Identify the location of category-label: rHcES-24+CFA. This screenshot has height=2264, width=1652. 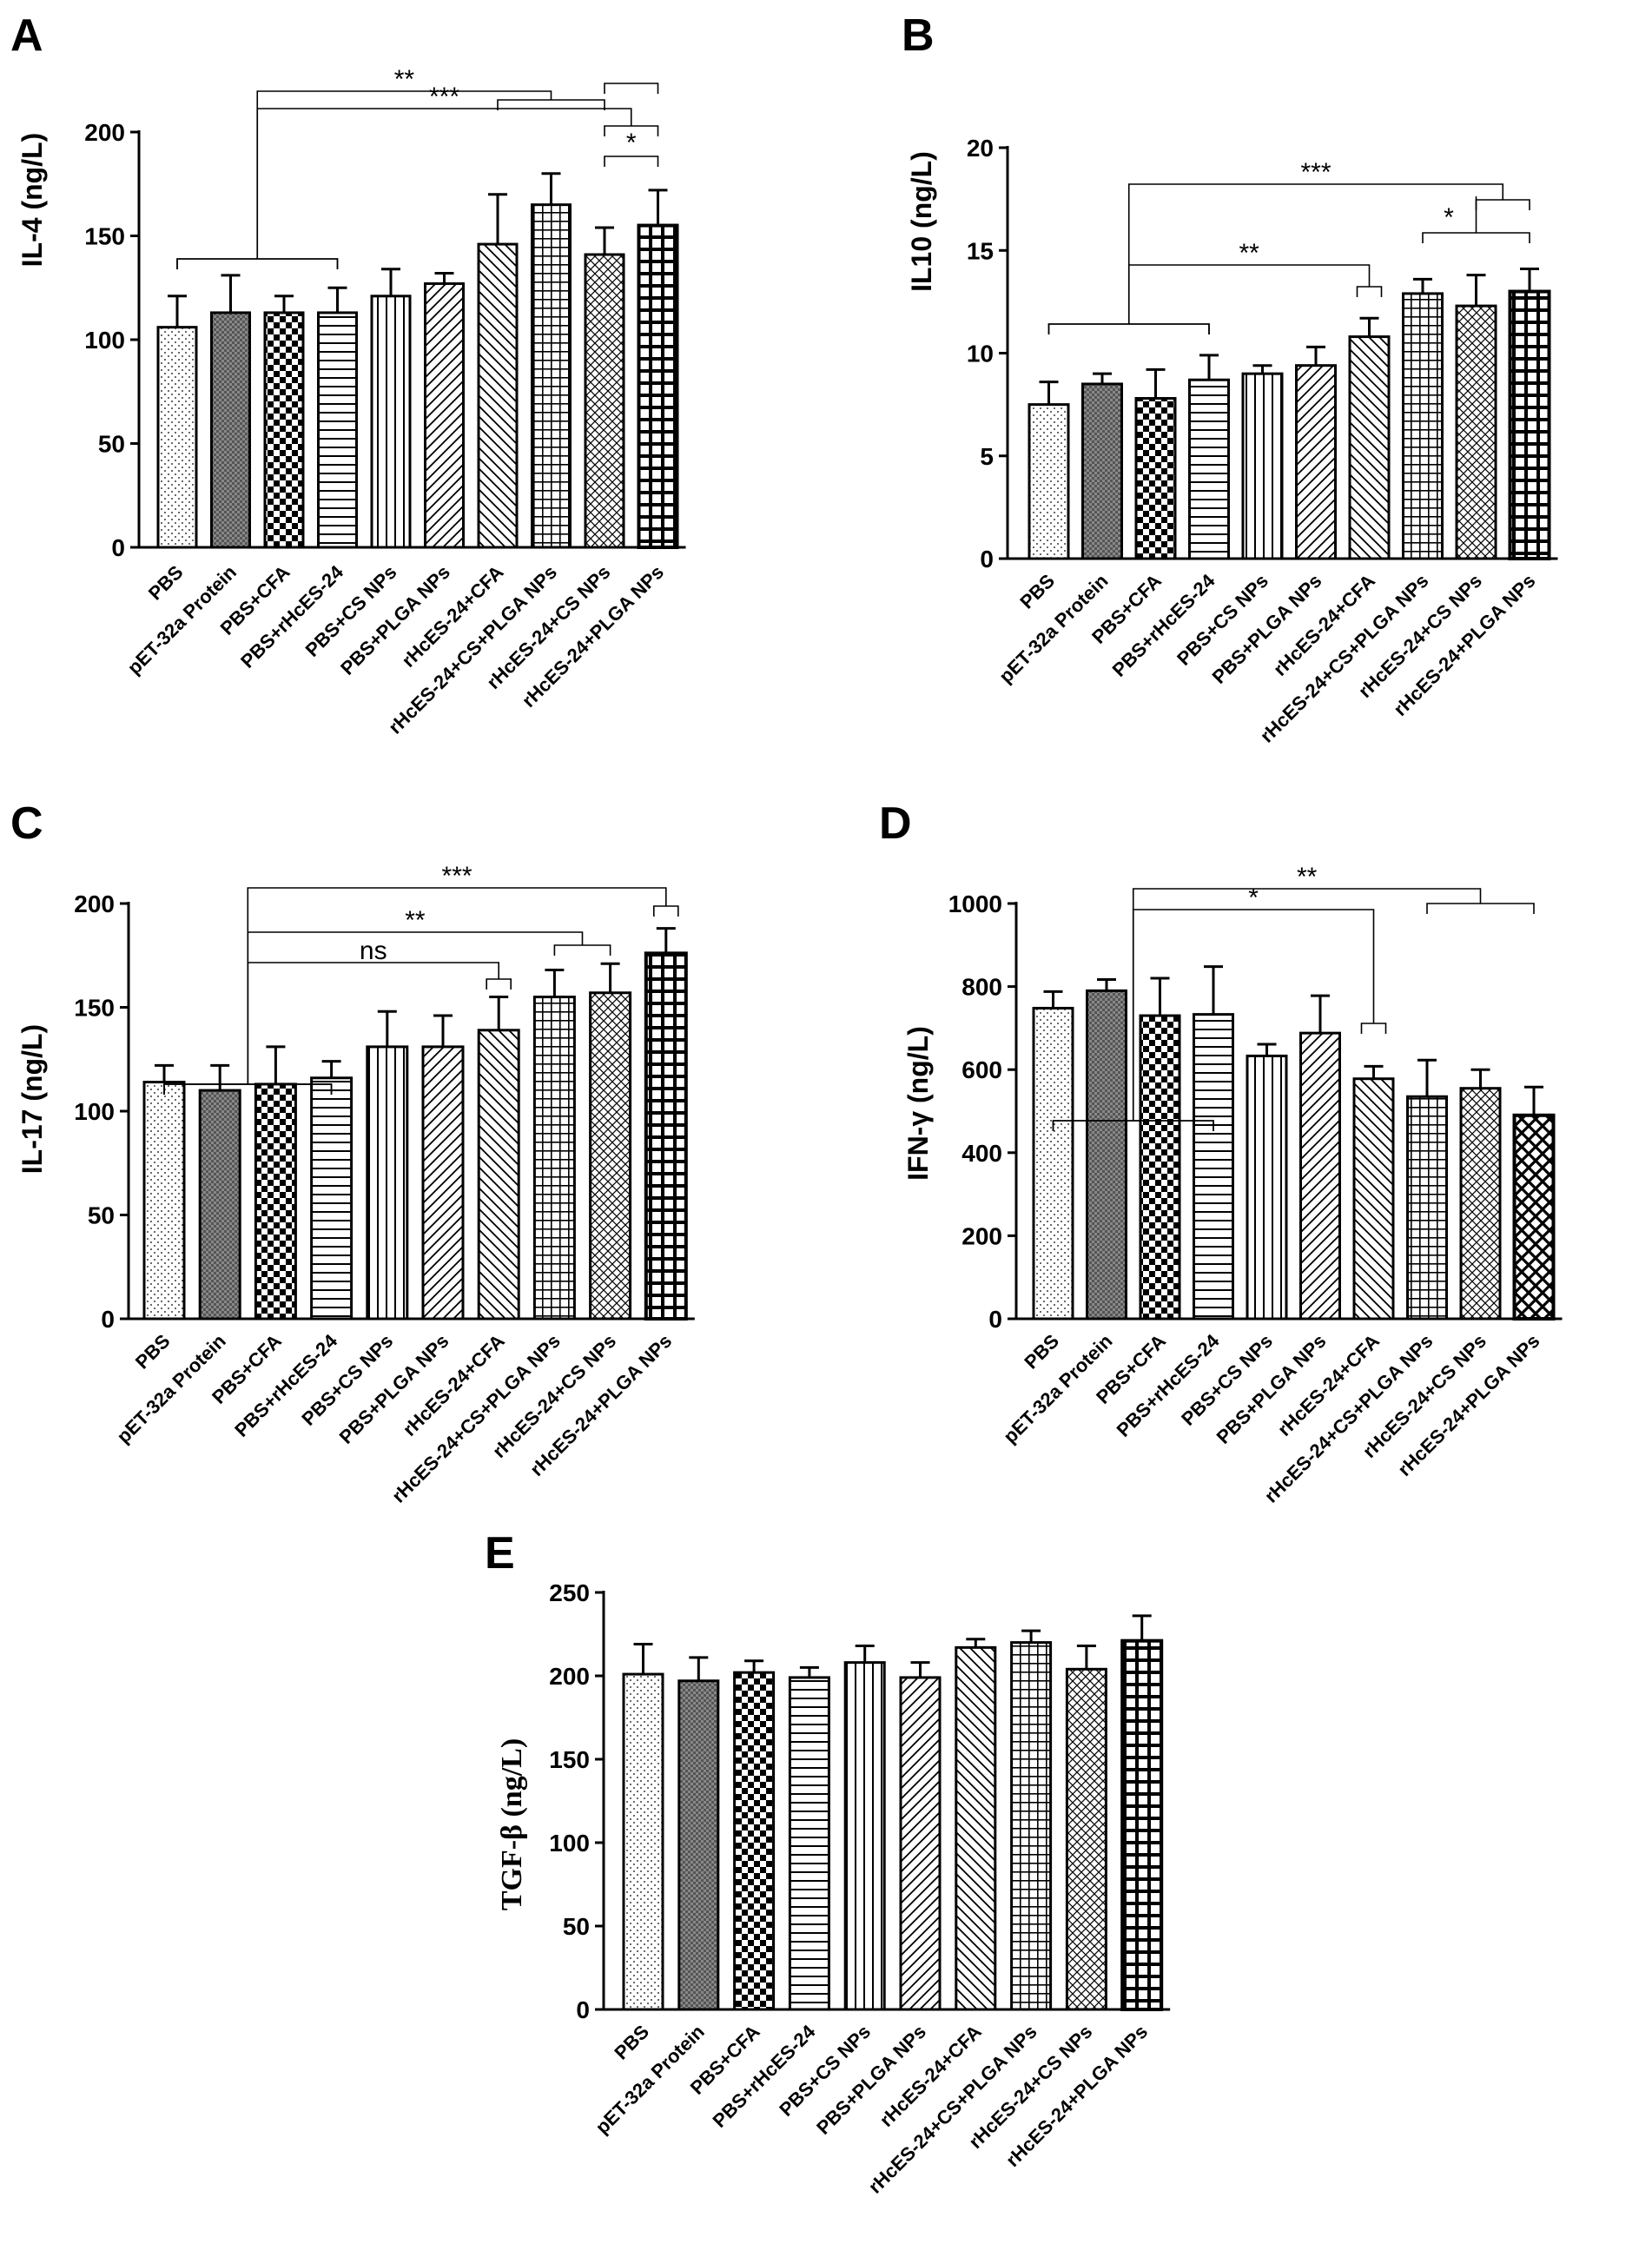
(454, 1385).